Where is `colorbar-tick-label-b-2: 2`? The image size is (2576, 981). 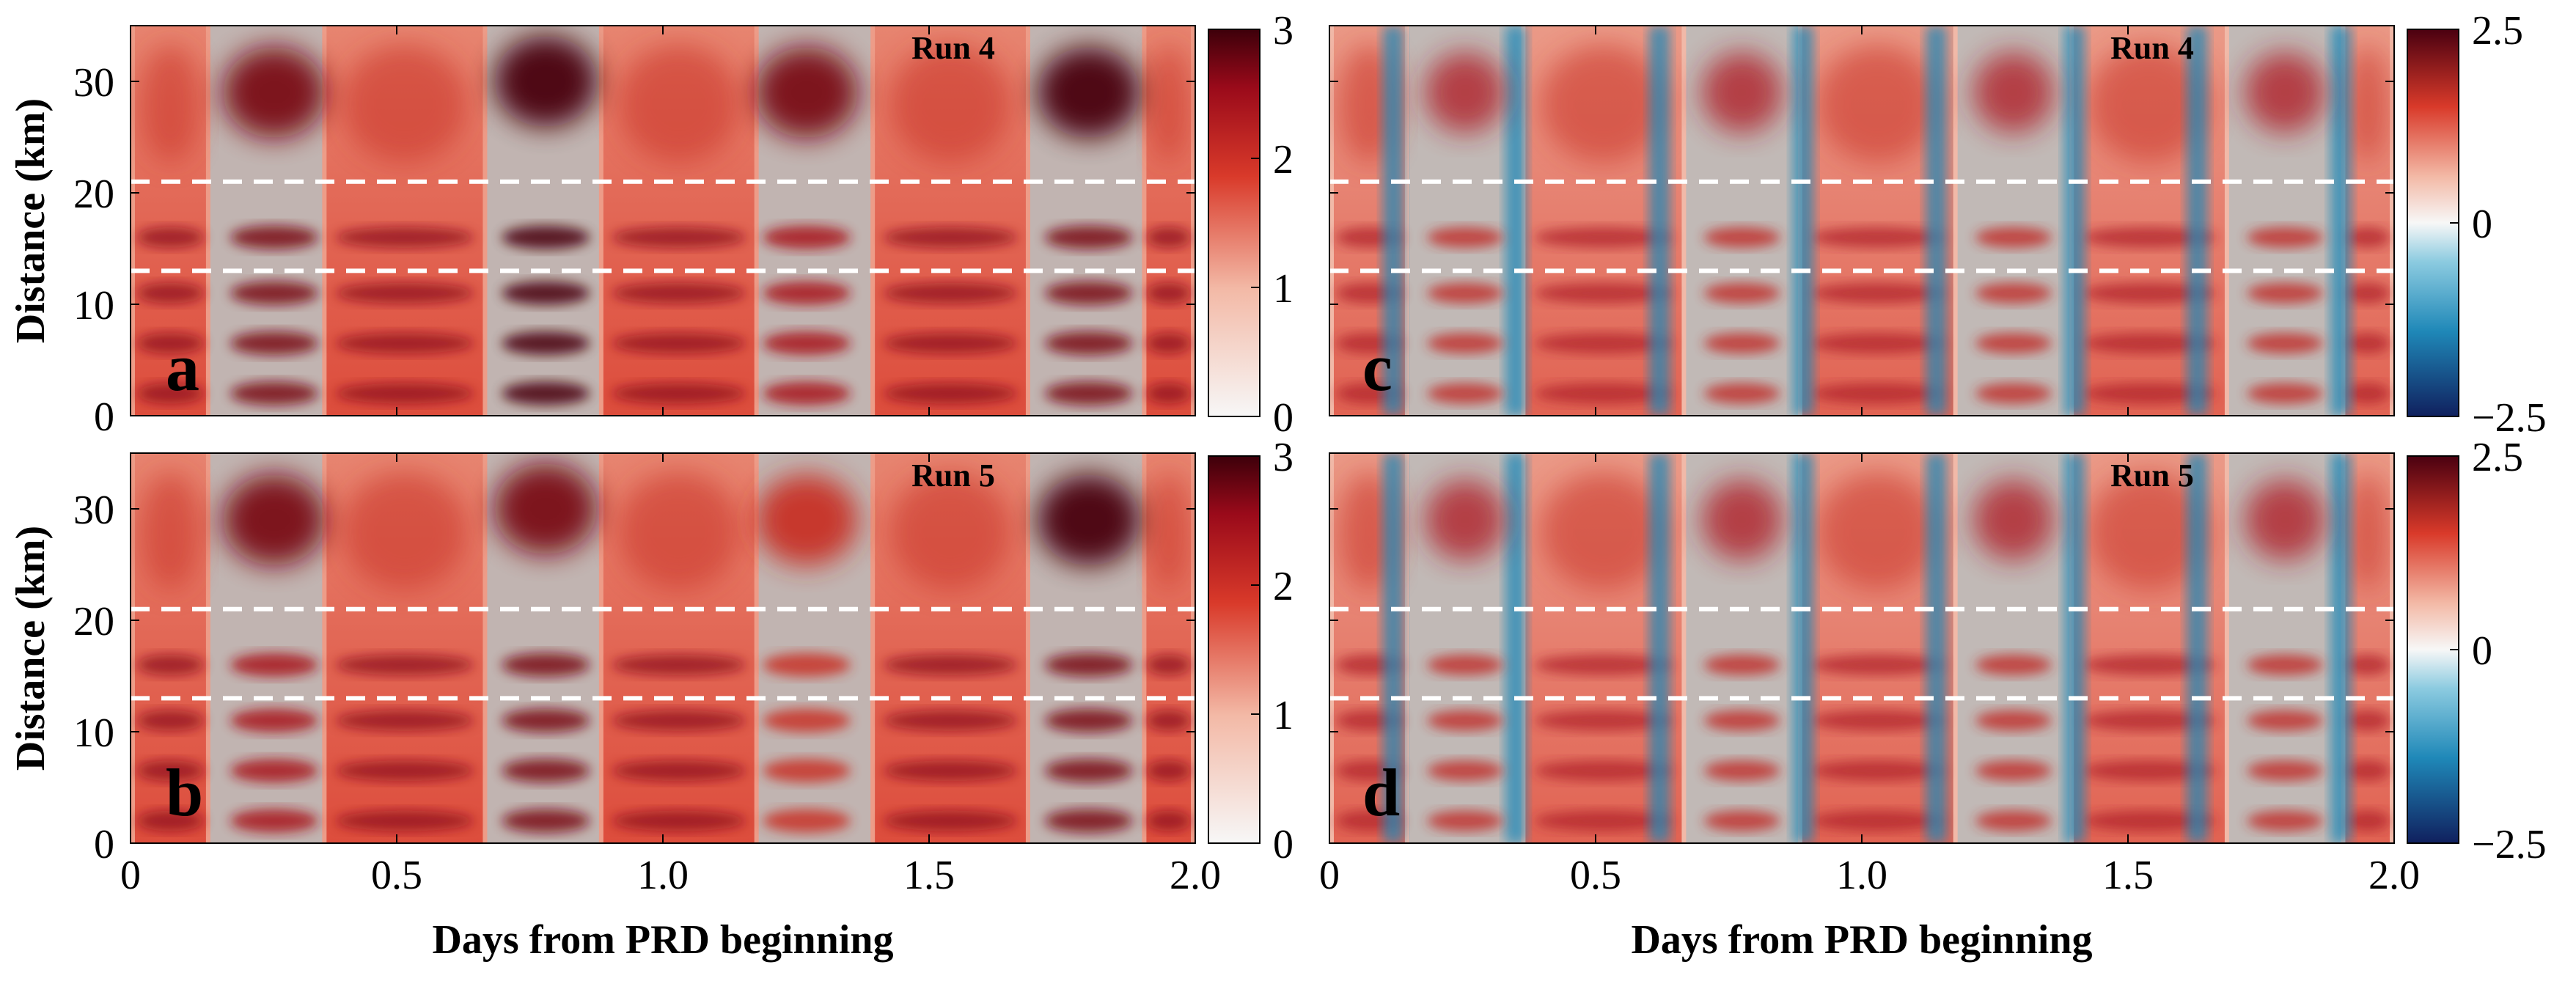
colorbar-tick-label-b-2: 2 is located at coordinates (1283, 586).